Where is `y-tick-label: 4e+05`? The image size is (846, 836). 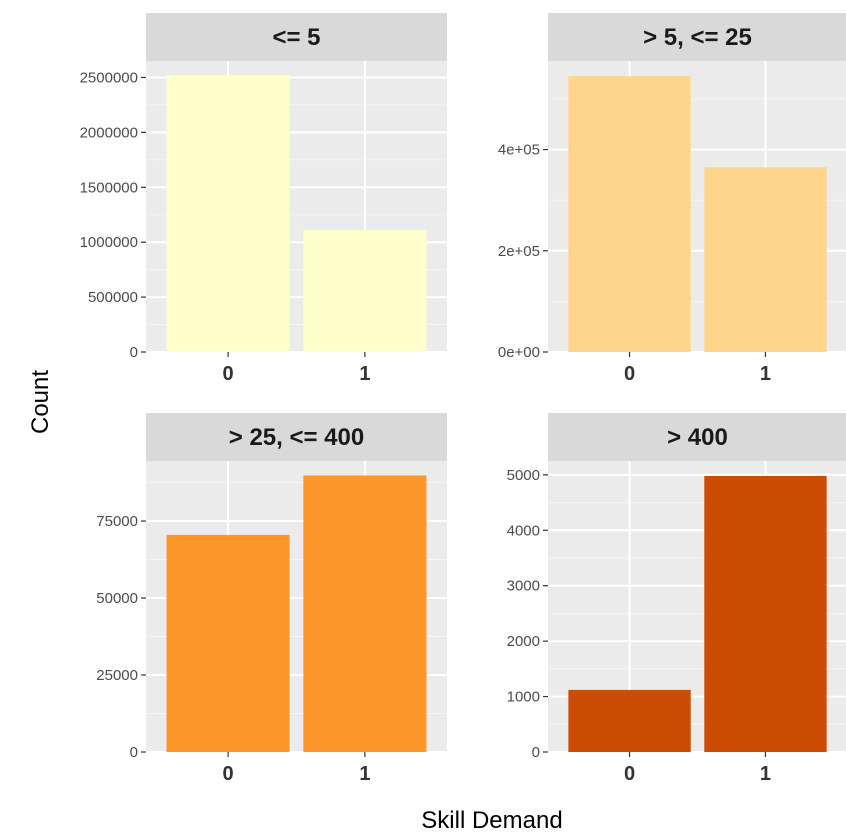
y-tick-label: 4e+05 is located at coordinates (519, 150).